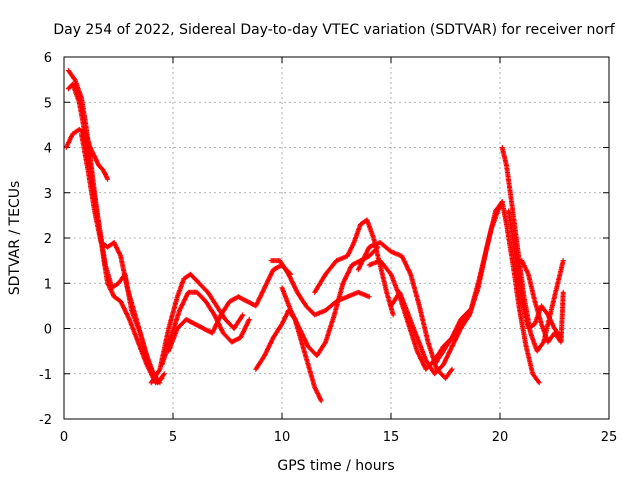 The height and width of the screenshot is (480, 640). I want to click on series-s10, so click(330, 301).